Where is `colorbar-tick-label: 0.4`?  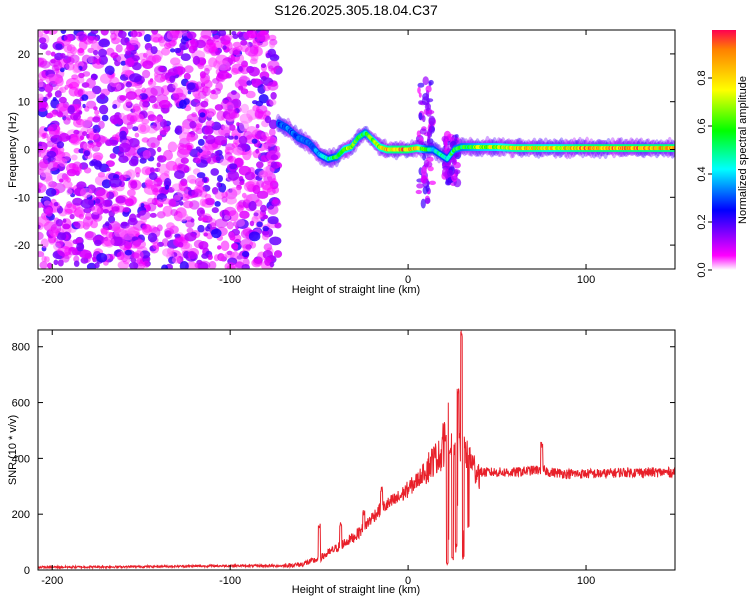
colorbar-tick-label: 0.4 is located at coordinates (702, 173).